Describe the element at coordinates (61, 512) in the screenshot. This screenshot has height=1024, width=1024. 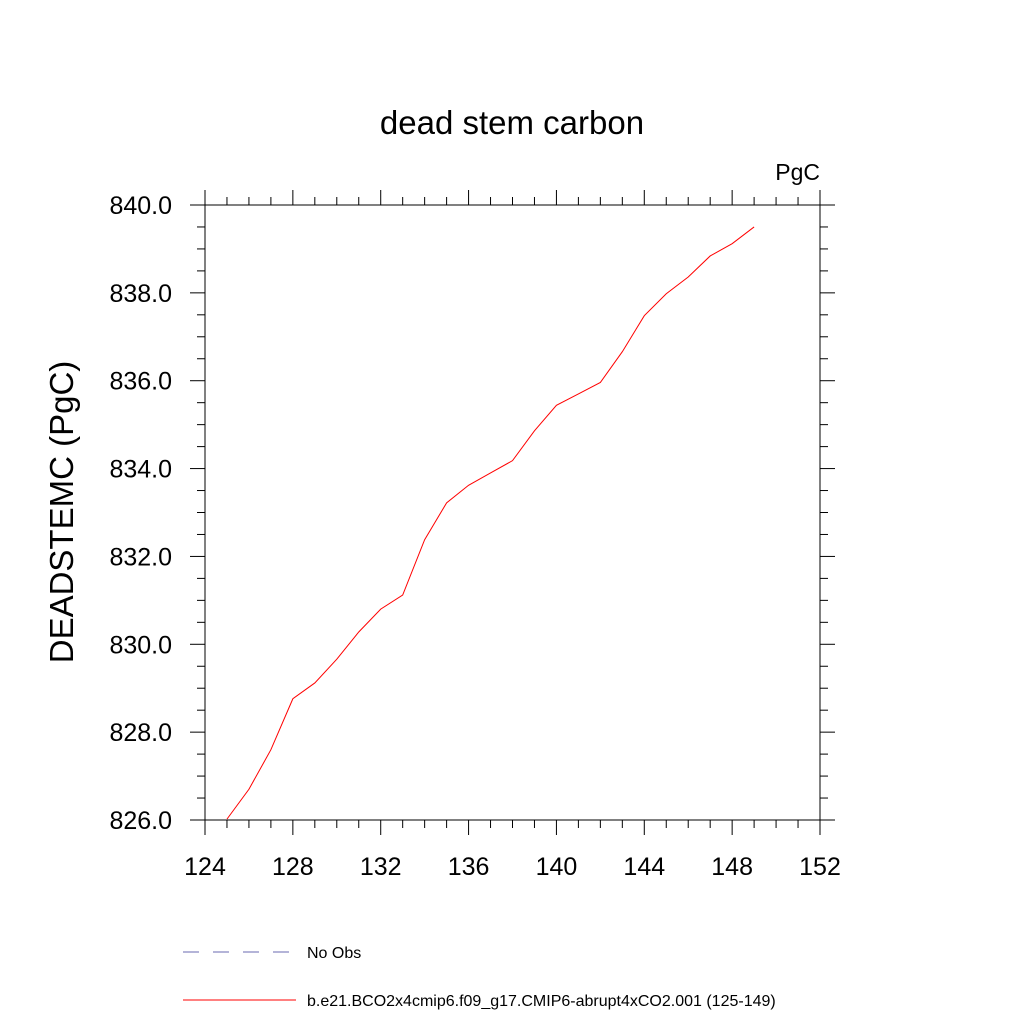
I see `y-axis-label: DEADSTEMC (PgC)` at that location.